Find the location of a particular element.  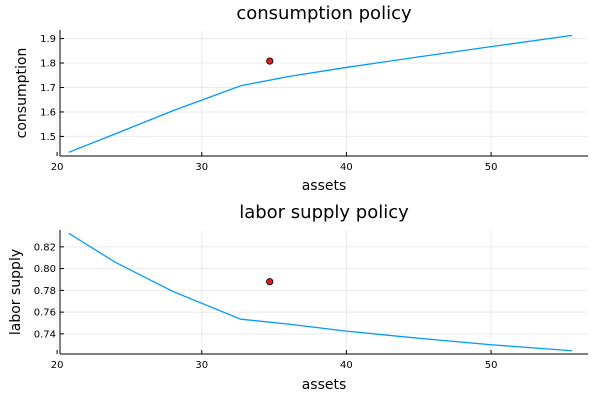

y-tick-label: 1.5 is located at coordinates (48, 137).